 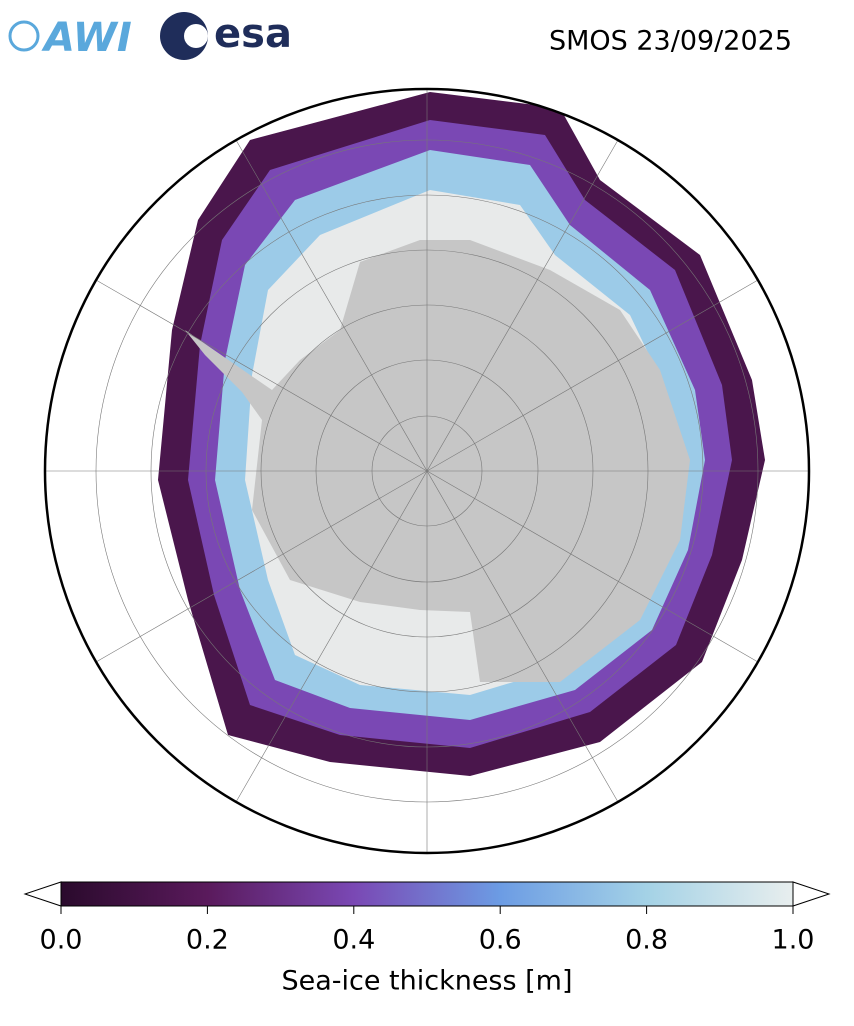 What do you see at coordinates (427, 939) in the screenshot?
I see `colorbar: Sea-ice thickness [m] 0.0 0.2 0.4 0.6 0.8 1.0` at bounding box center [427, 939].